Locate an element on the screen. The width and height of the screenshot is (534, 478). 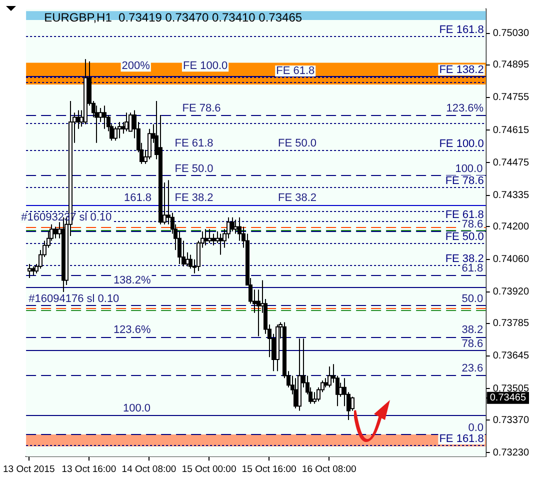
y-tick-label: 0.73370 is located at coordinates (511, 420).